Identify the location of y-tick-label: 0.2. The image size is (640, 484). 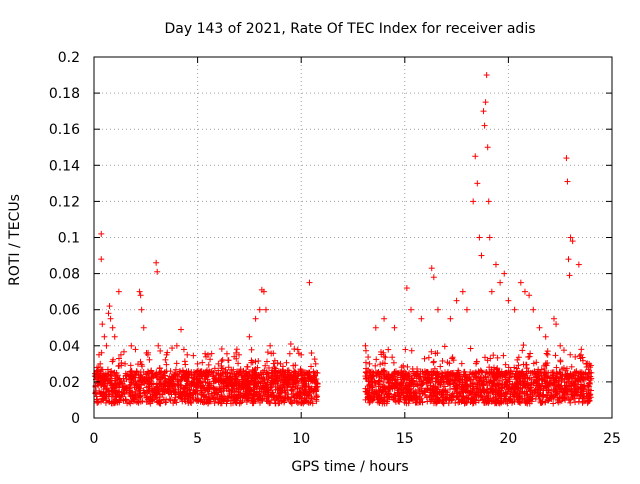
(69, 58).